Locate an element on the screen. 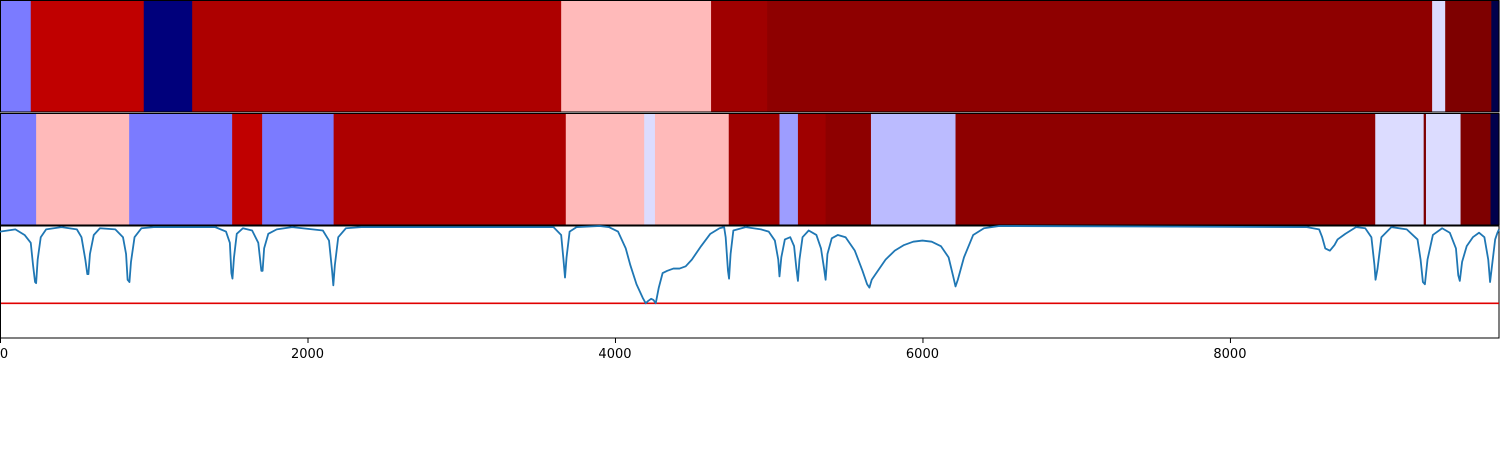  x-axis: 0 2000 4000 6000 8000 is located at coordinates (623, 350).